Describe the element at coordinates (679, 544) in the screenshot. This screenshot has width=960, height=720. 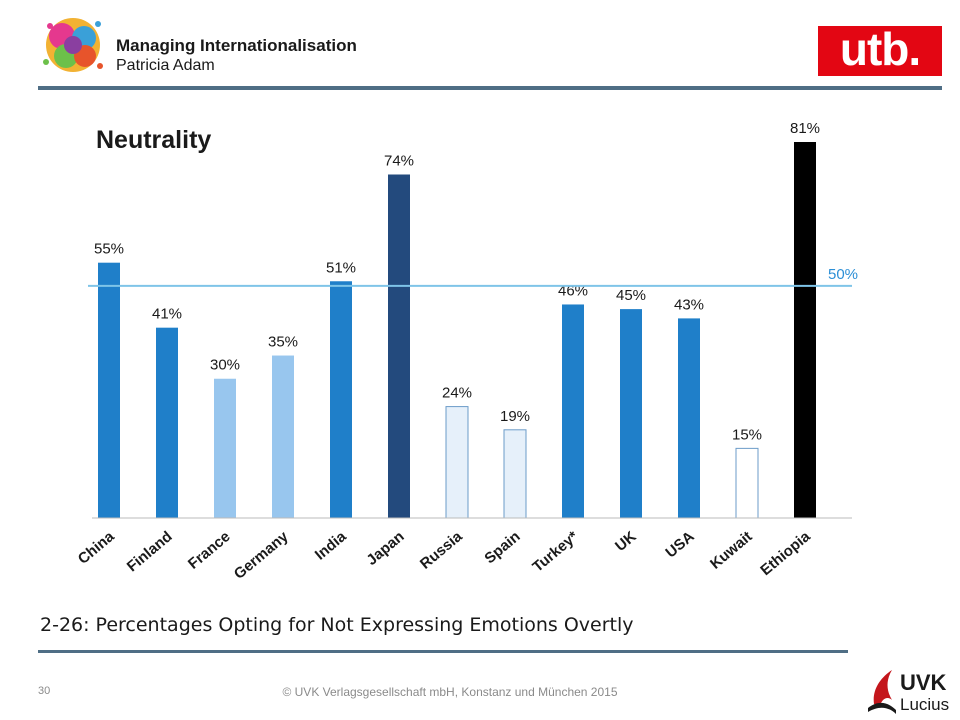
I see `x-tick-label-usa: USA` at that location.